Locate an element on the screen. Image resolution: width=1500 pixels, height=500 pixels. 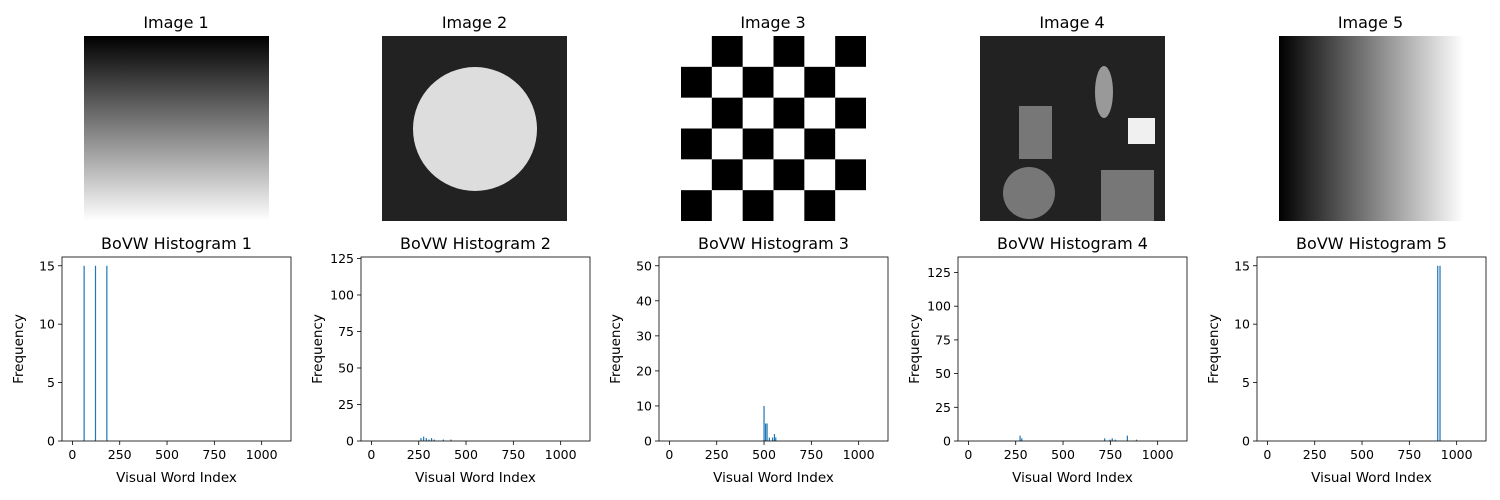
image-panel-4: Image 4 is located at coordinates (1072, 117).